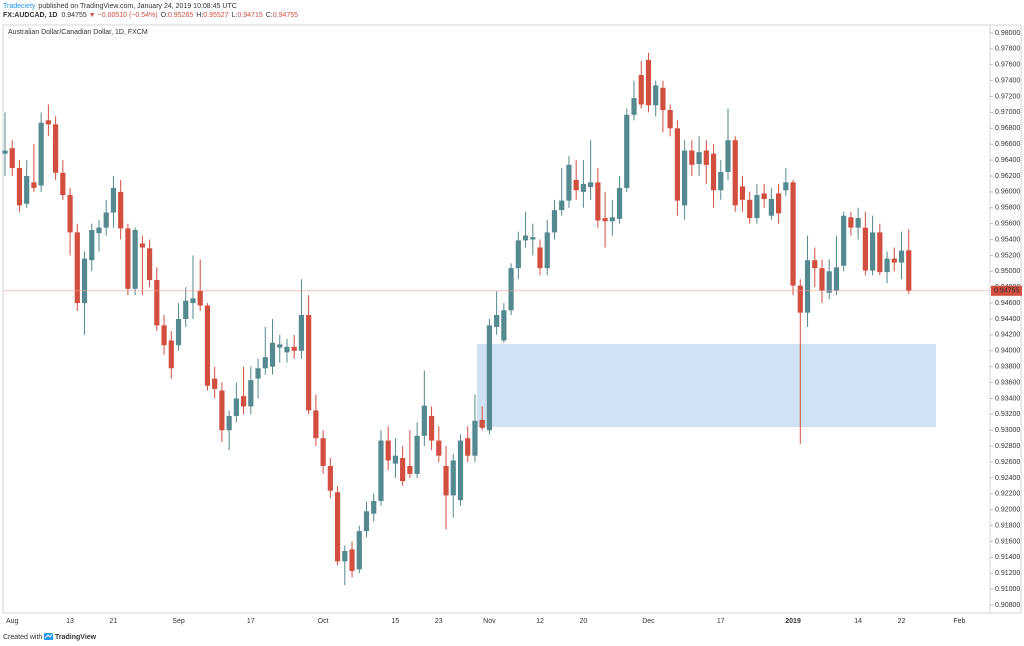  I want to click on last-price-tag, so click(1006, 290).